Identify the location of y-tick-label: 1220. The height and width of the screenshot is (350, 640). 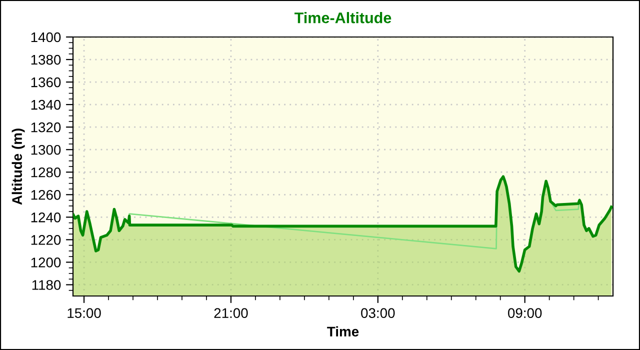
(46, 240).